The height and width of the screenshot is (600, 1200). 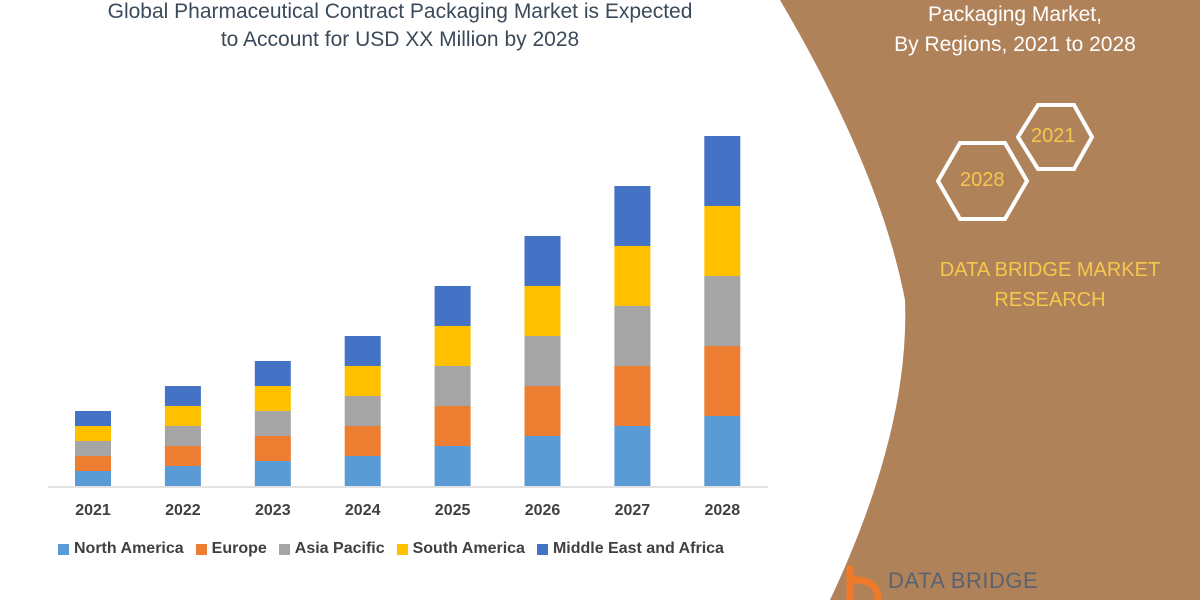 What do you see at coordinates (182, 476) in the screenshot?
I see `bar-segment-2022-north-america` at bounding box center [182, 476].